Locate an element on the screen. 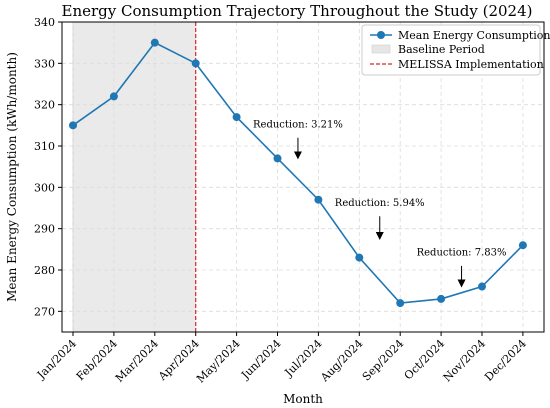 This screenshot has width=550, height=408. legend-entry-baseline: Baseline Period is located at coordinates (441, 49).